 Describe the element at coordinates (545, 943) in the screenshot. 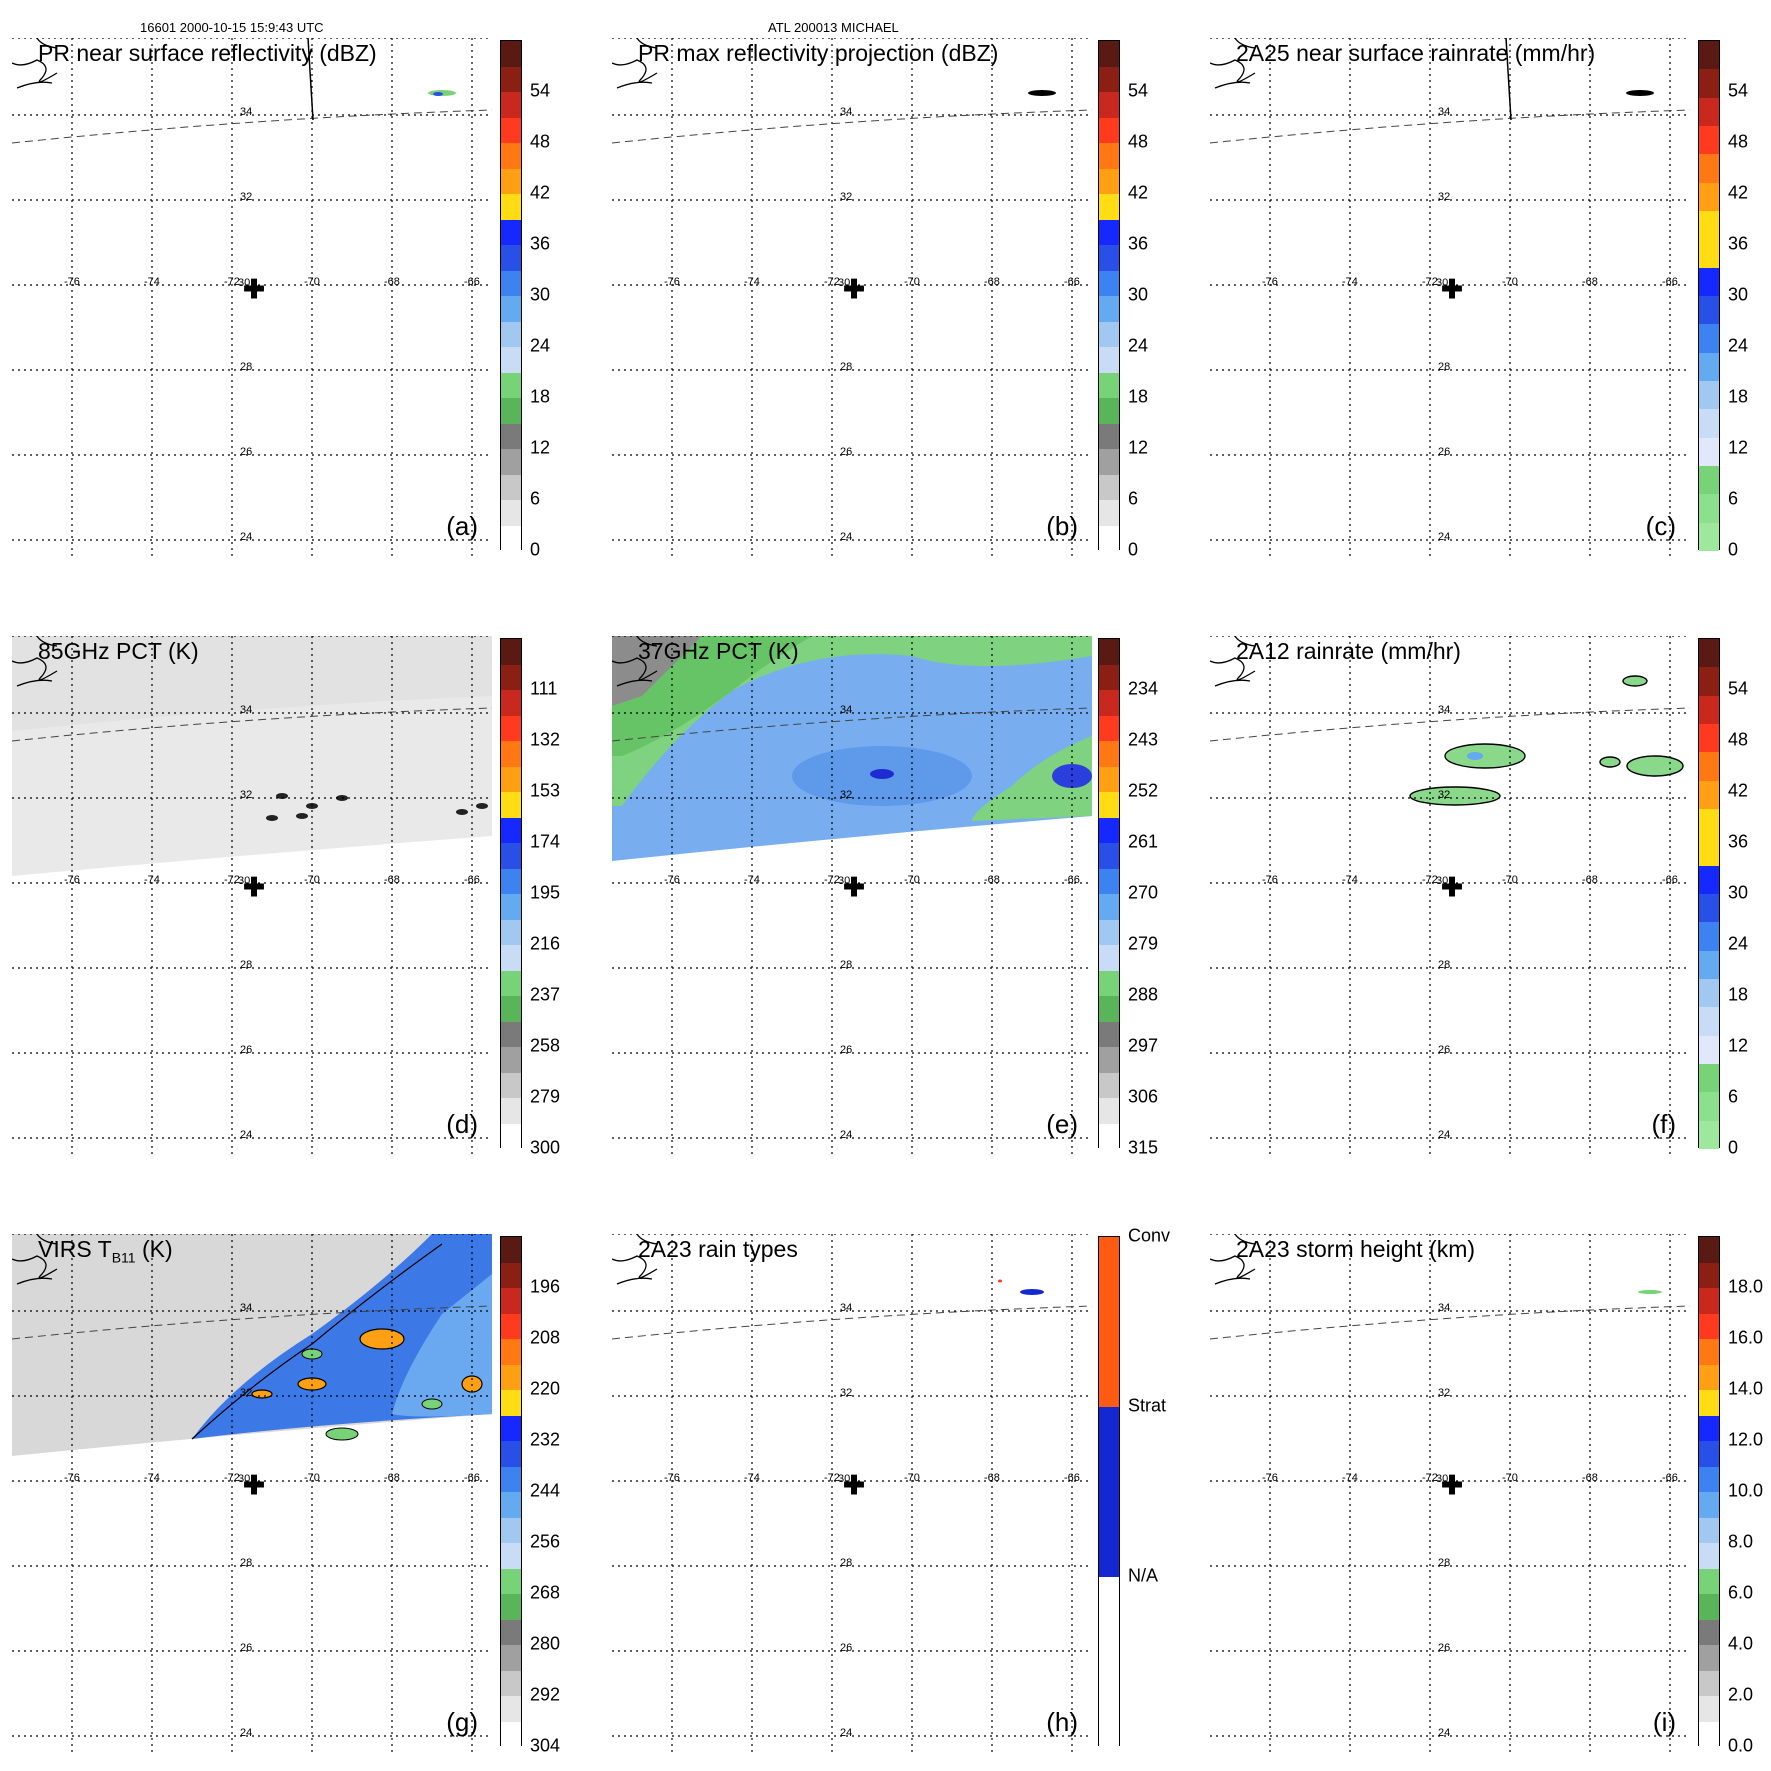

I see `colorbar-tick-label: 216` at that location.